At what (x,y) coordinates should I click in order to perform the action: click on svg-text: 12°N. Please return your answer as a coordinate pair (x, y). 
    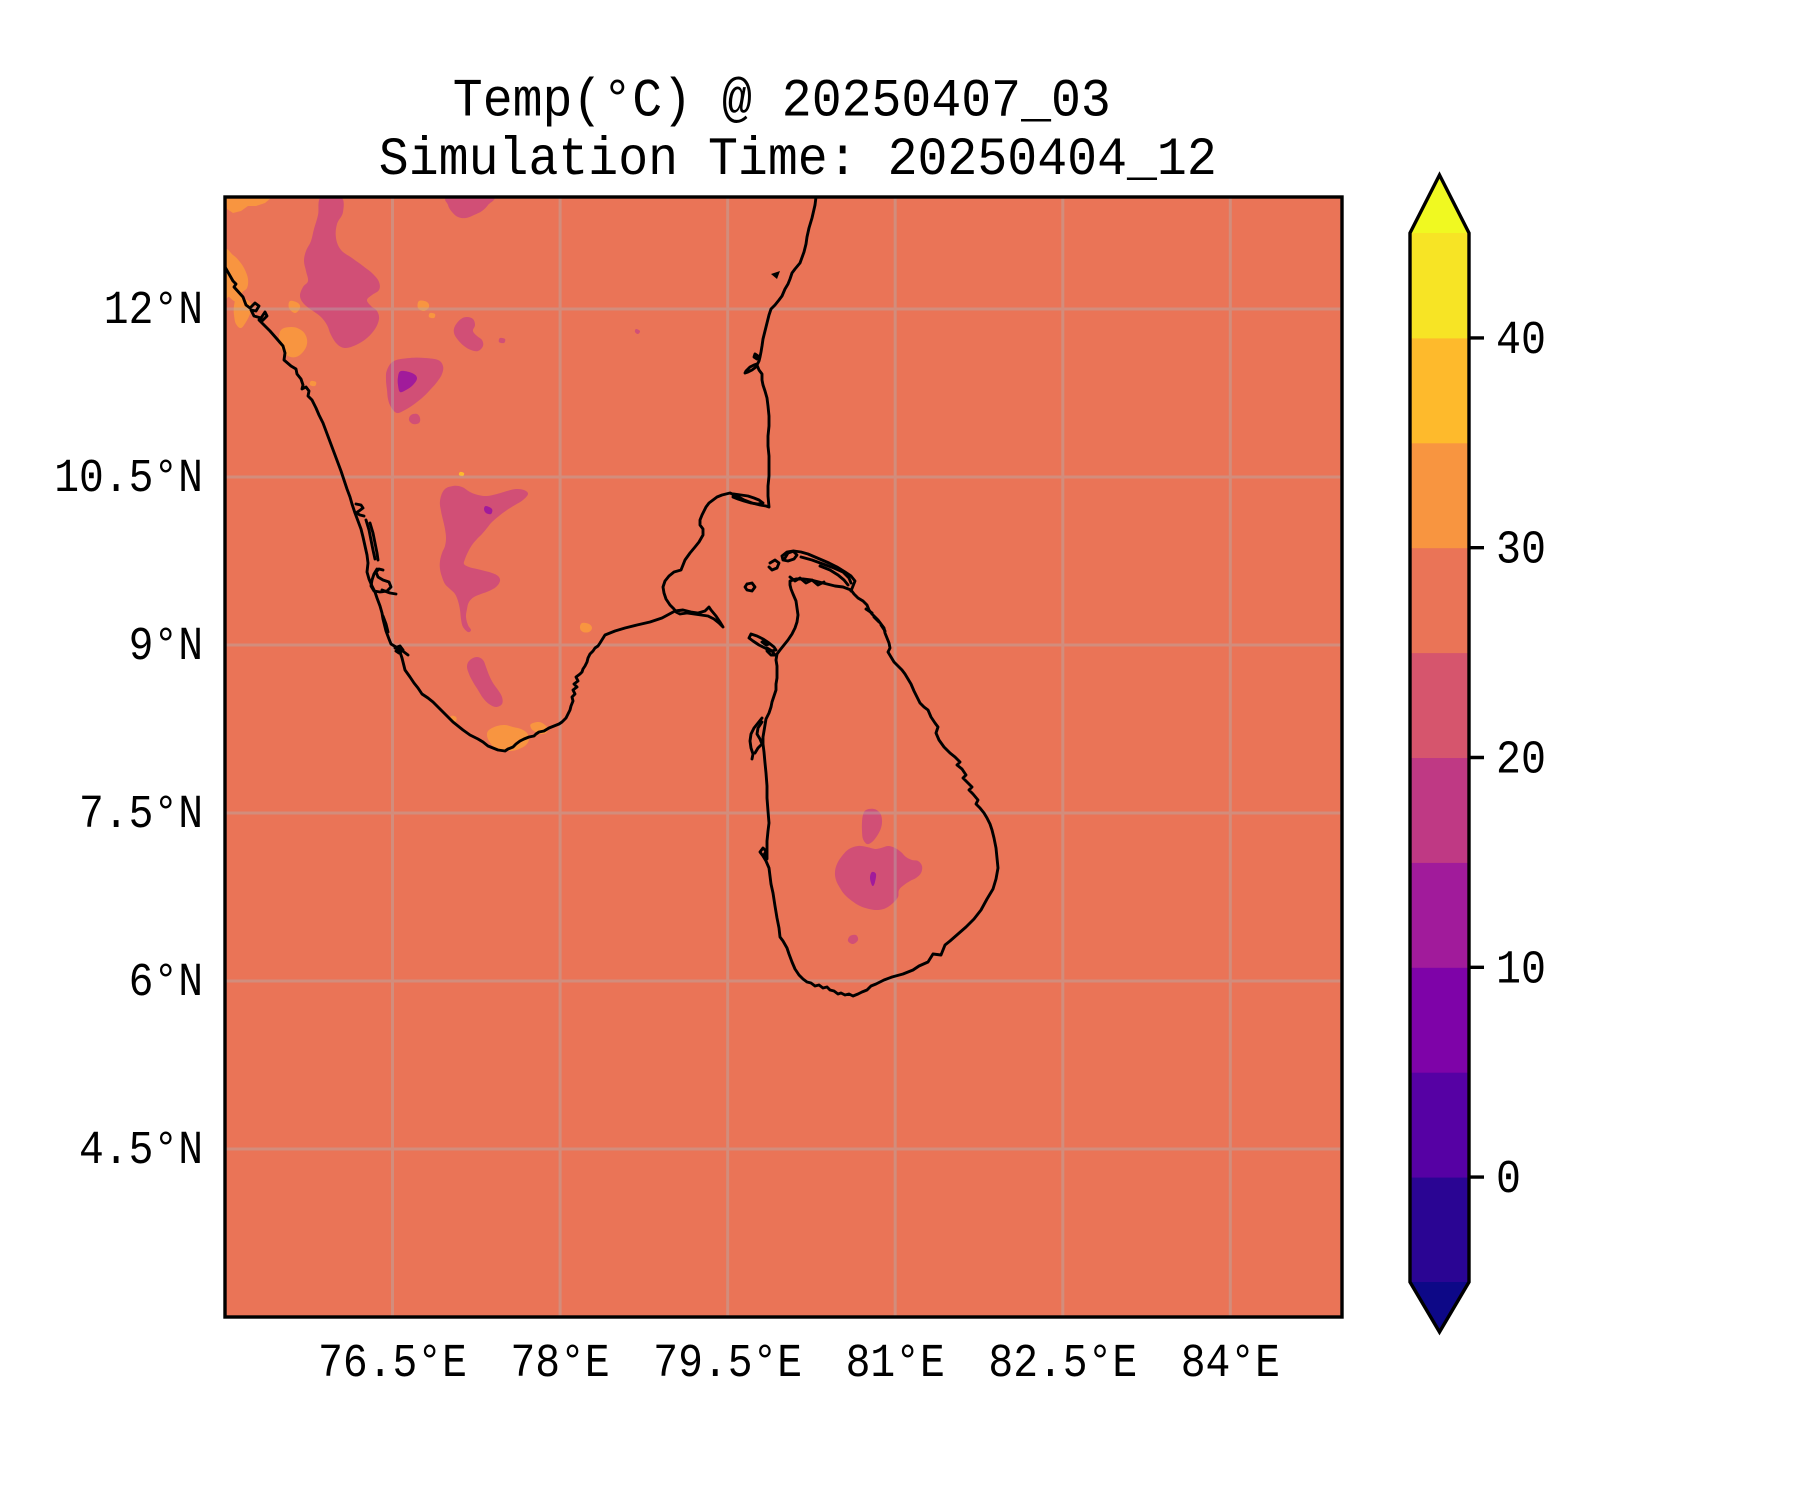
    Looking at the image, I should click on (153, 311).